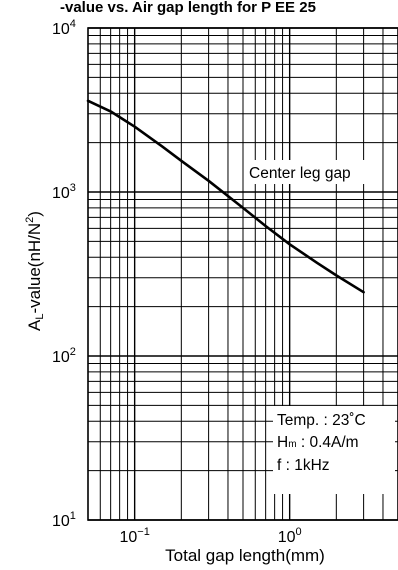 The height and width of the screenshot is (570, 398). I want to click on chart-title: -value vs. Air gap length for P EE 25, so click(188, 8).